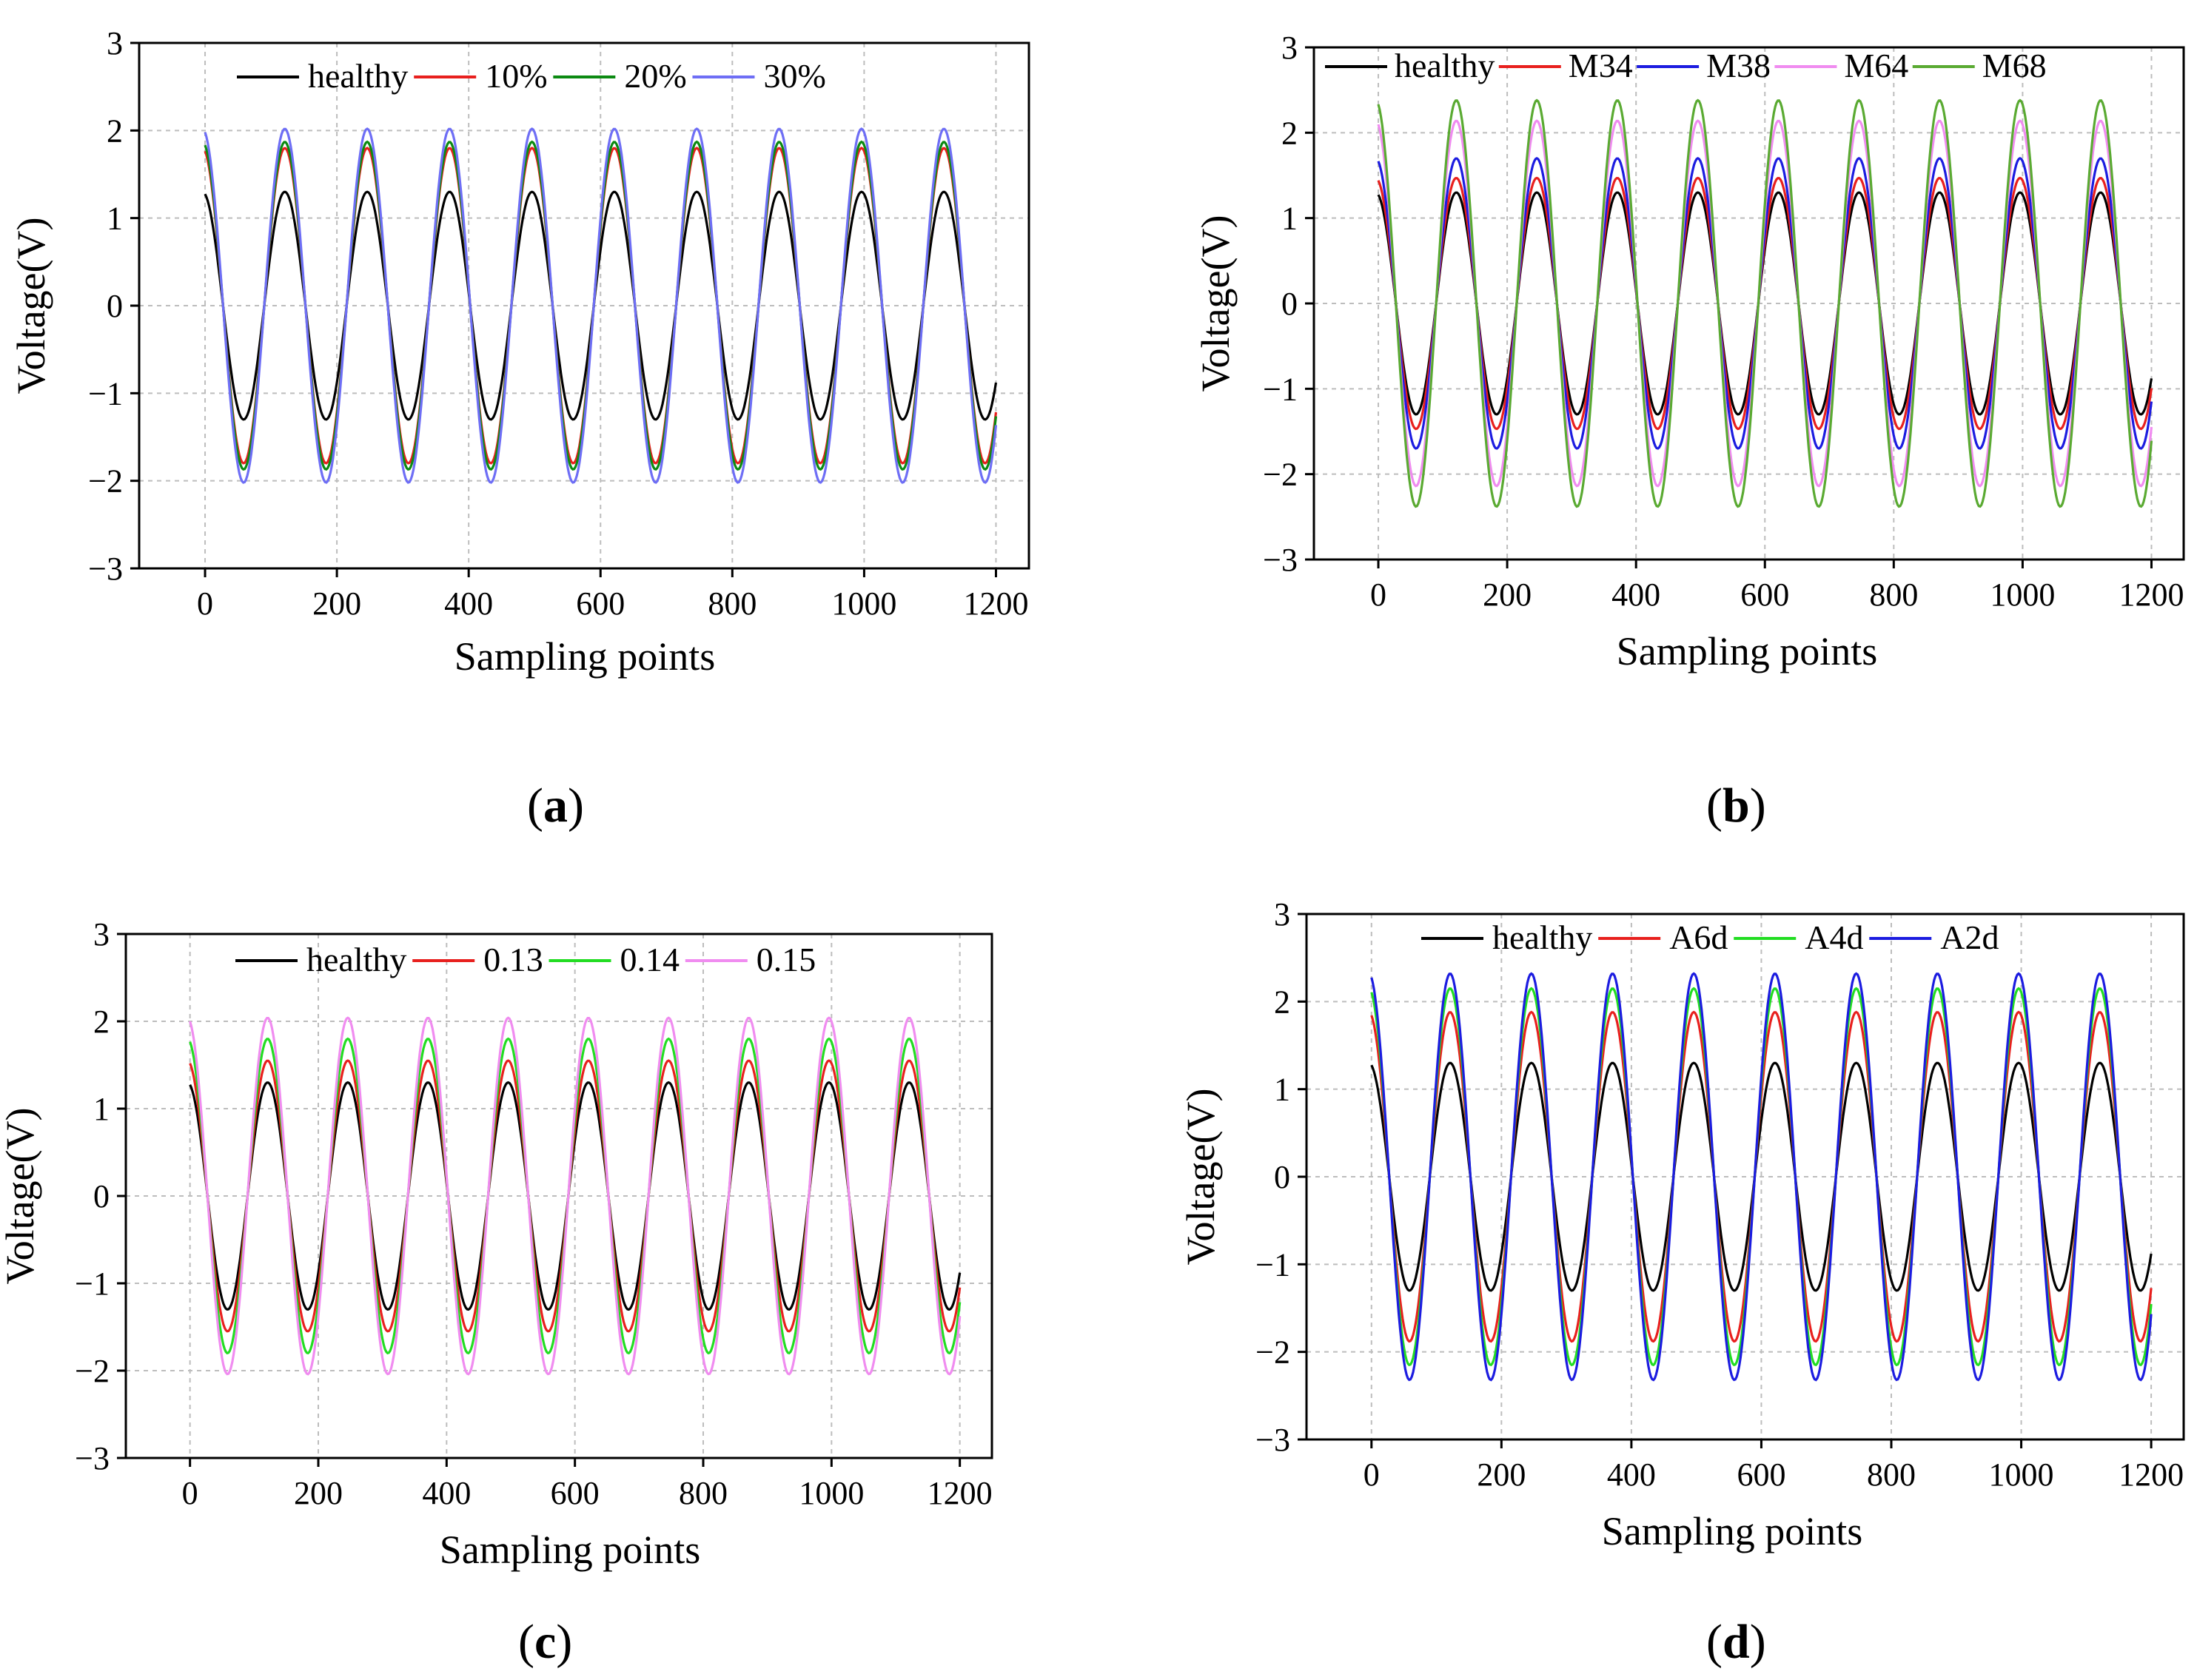  Describe the element at coordinates (555, 806) in the screenshot. I see `panel-label: (a)` at that location.